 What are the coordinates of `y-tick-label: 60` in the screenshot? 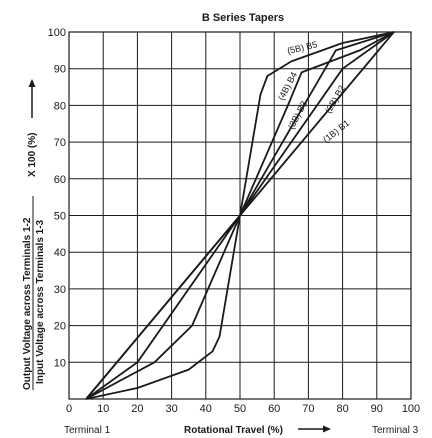 It's located at (60, 180).